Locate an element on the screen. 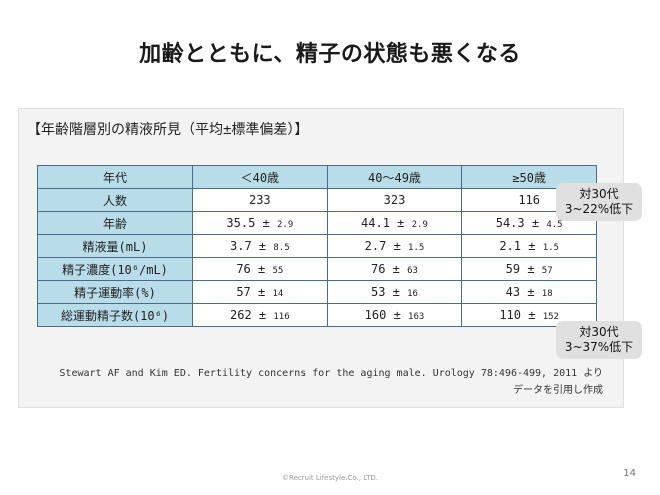  table-cell: 35.5 ± 2.9 is located at coordinates (260, 223).